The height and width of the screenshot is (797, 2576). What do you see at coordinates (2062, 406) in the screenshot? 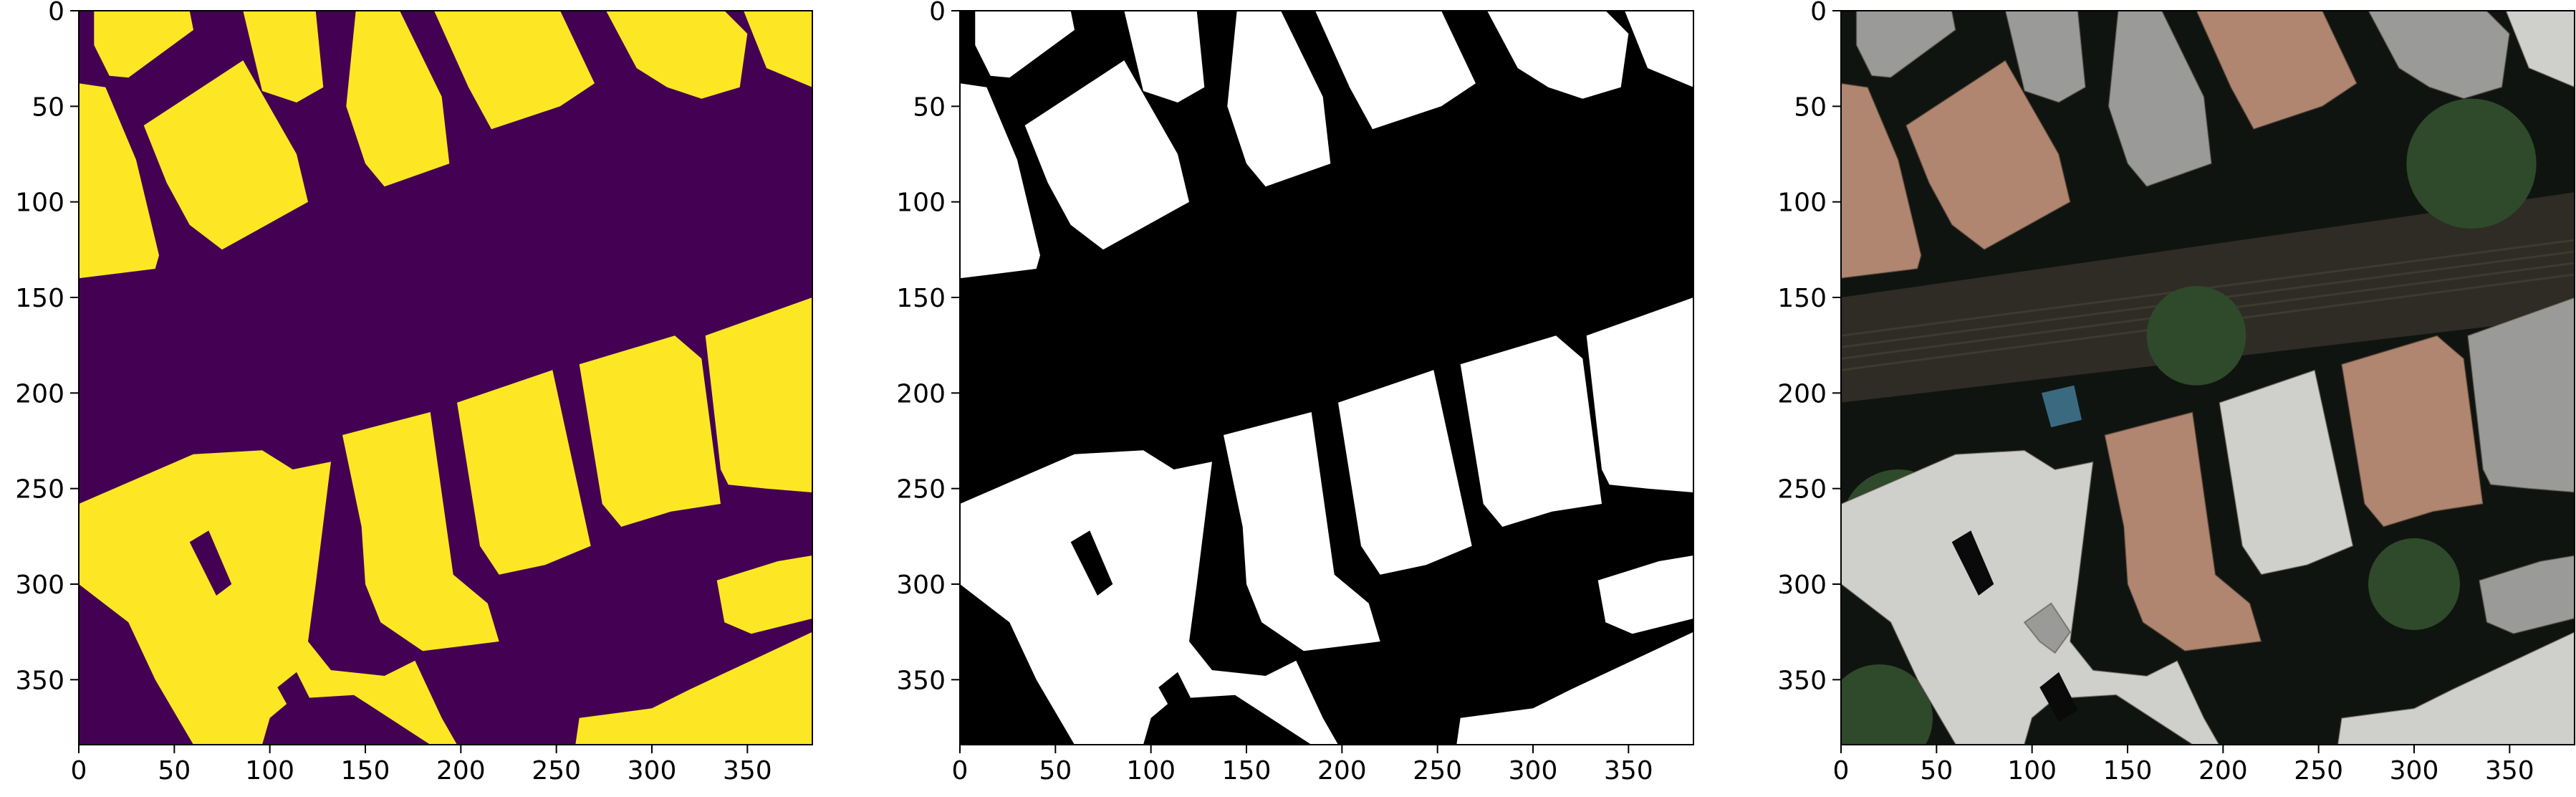
I see `pool` at bounding box center [2062, 406].